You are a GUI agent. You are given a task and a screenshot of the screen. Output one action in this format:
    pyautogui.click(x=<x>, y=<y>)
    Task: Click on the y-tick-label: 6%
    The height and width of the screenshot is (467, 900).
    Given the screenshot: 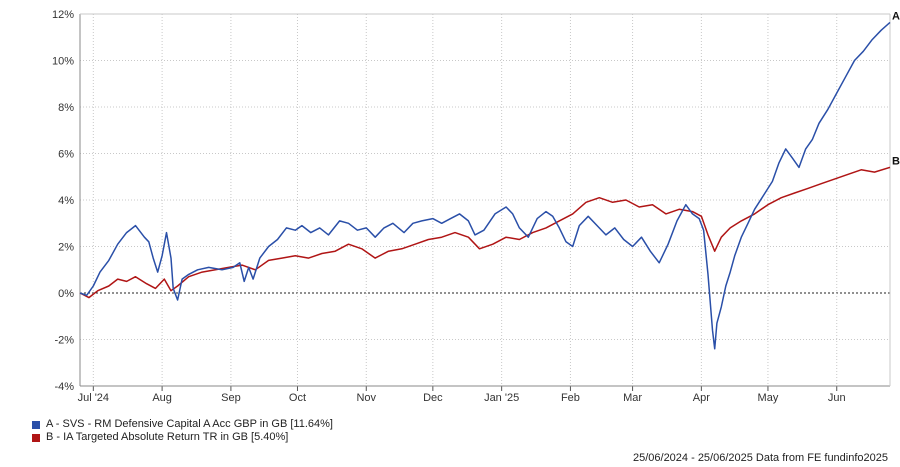 What is the action you would take?
    pyautogui.click(x=66, y=155)
    